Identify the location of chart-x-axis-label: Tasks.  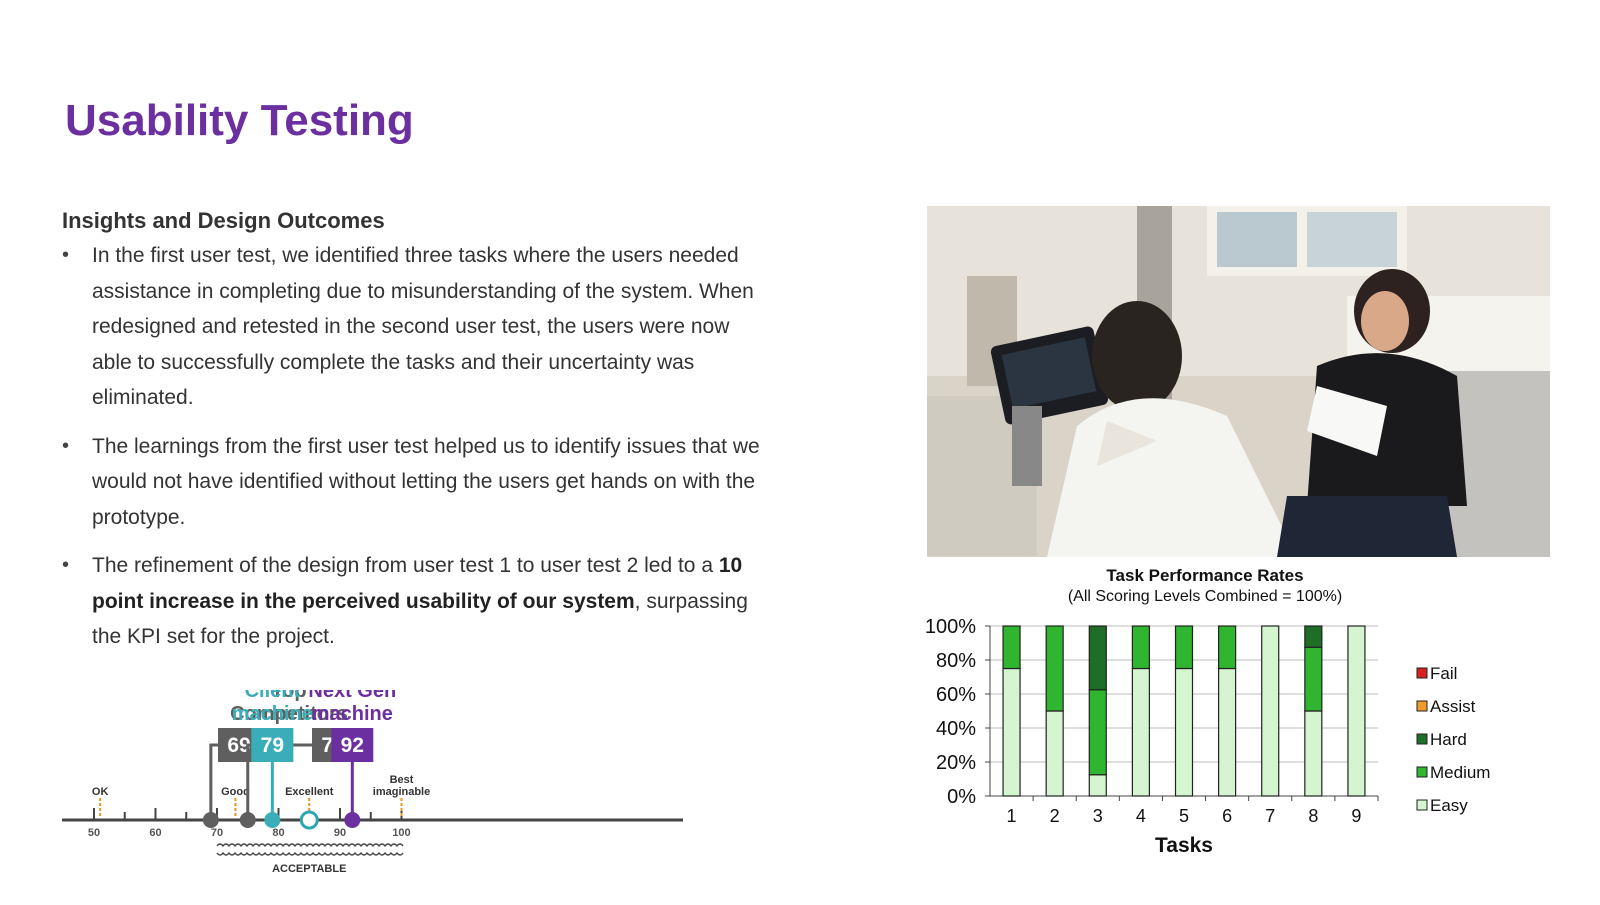
(1184, 845).